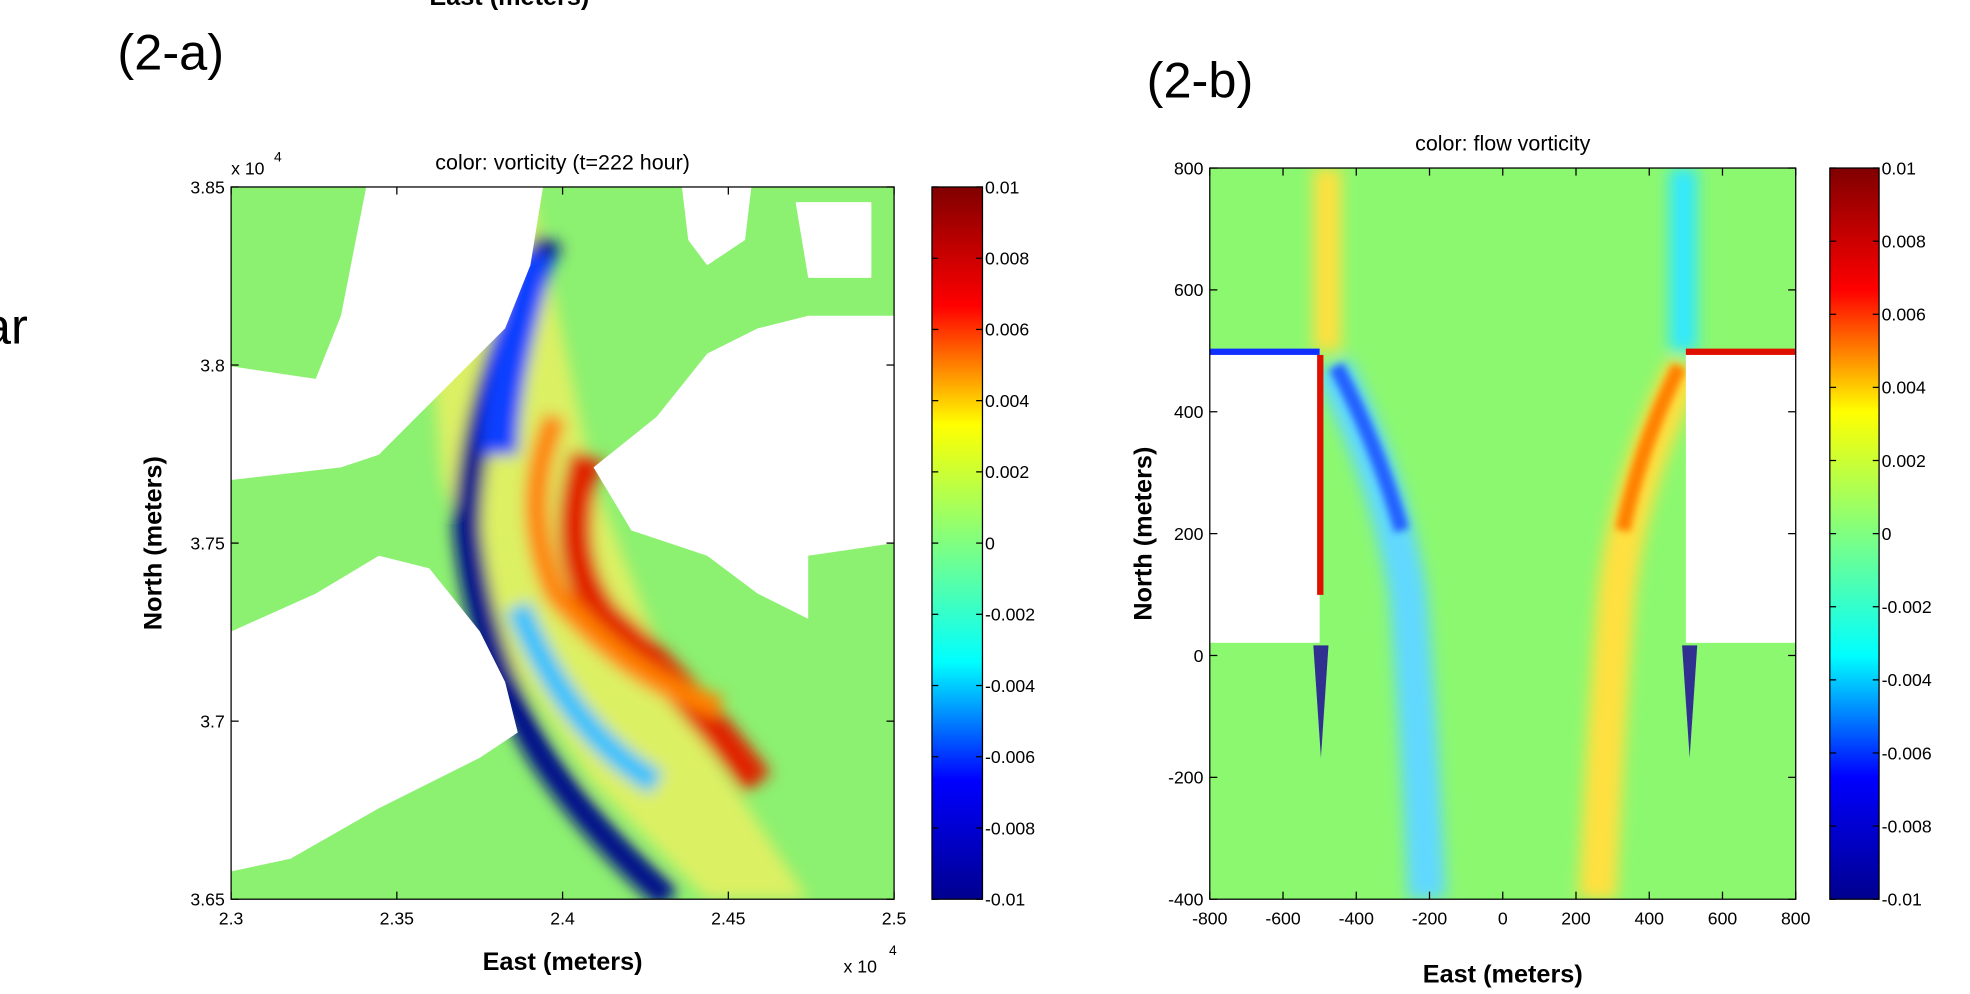 The height and width of the screenshot is (994, 1970). What do you see at coordinates (207, 543) in the screenshot?
I see `y-tick-label: 3.75` at bounding box center [207, 543].